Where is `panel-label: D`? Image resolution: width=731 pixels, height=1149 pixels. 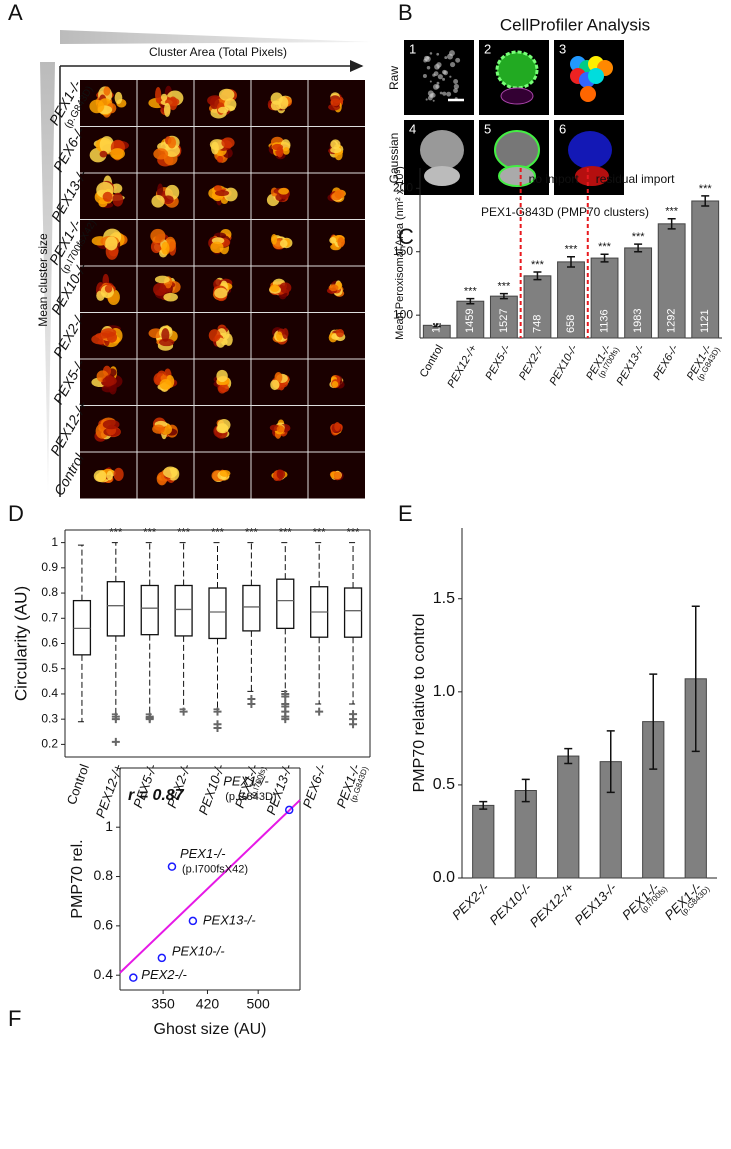 panel-label: D is located at coordinates (16, 513).